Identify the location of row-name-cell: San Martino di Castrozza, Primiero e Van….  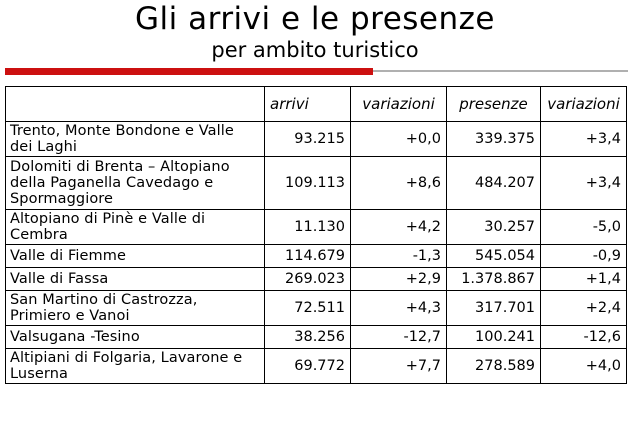
(135, 308).